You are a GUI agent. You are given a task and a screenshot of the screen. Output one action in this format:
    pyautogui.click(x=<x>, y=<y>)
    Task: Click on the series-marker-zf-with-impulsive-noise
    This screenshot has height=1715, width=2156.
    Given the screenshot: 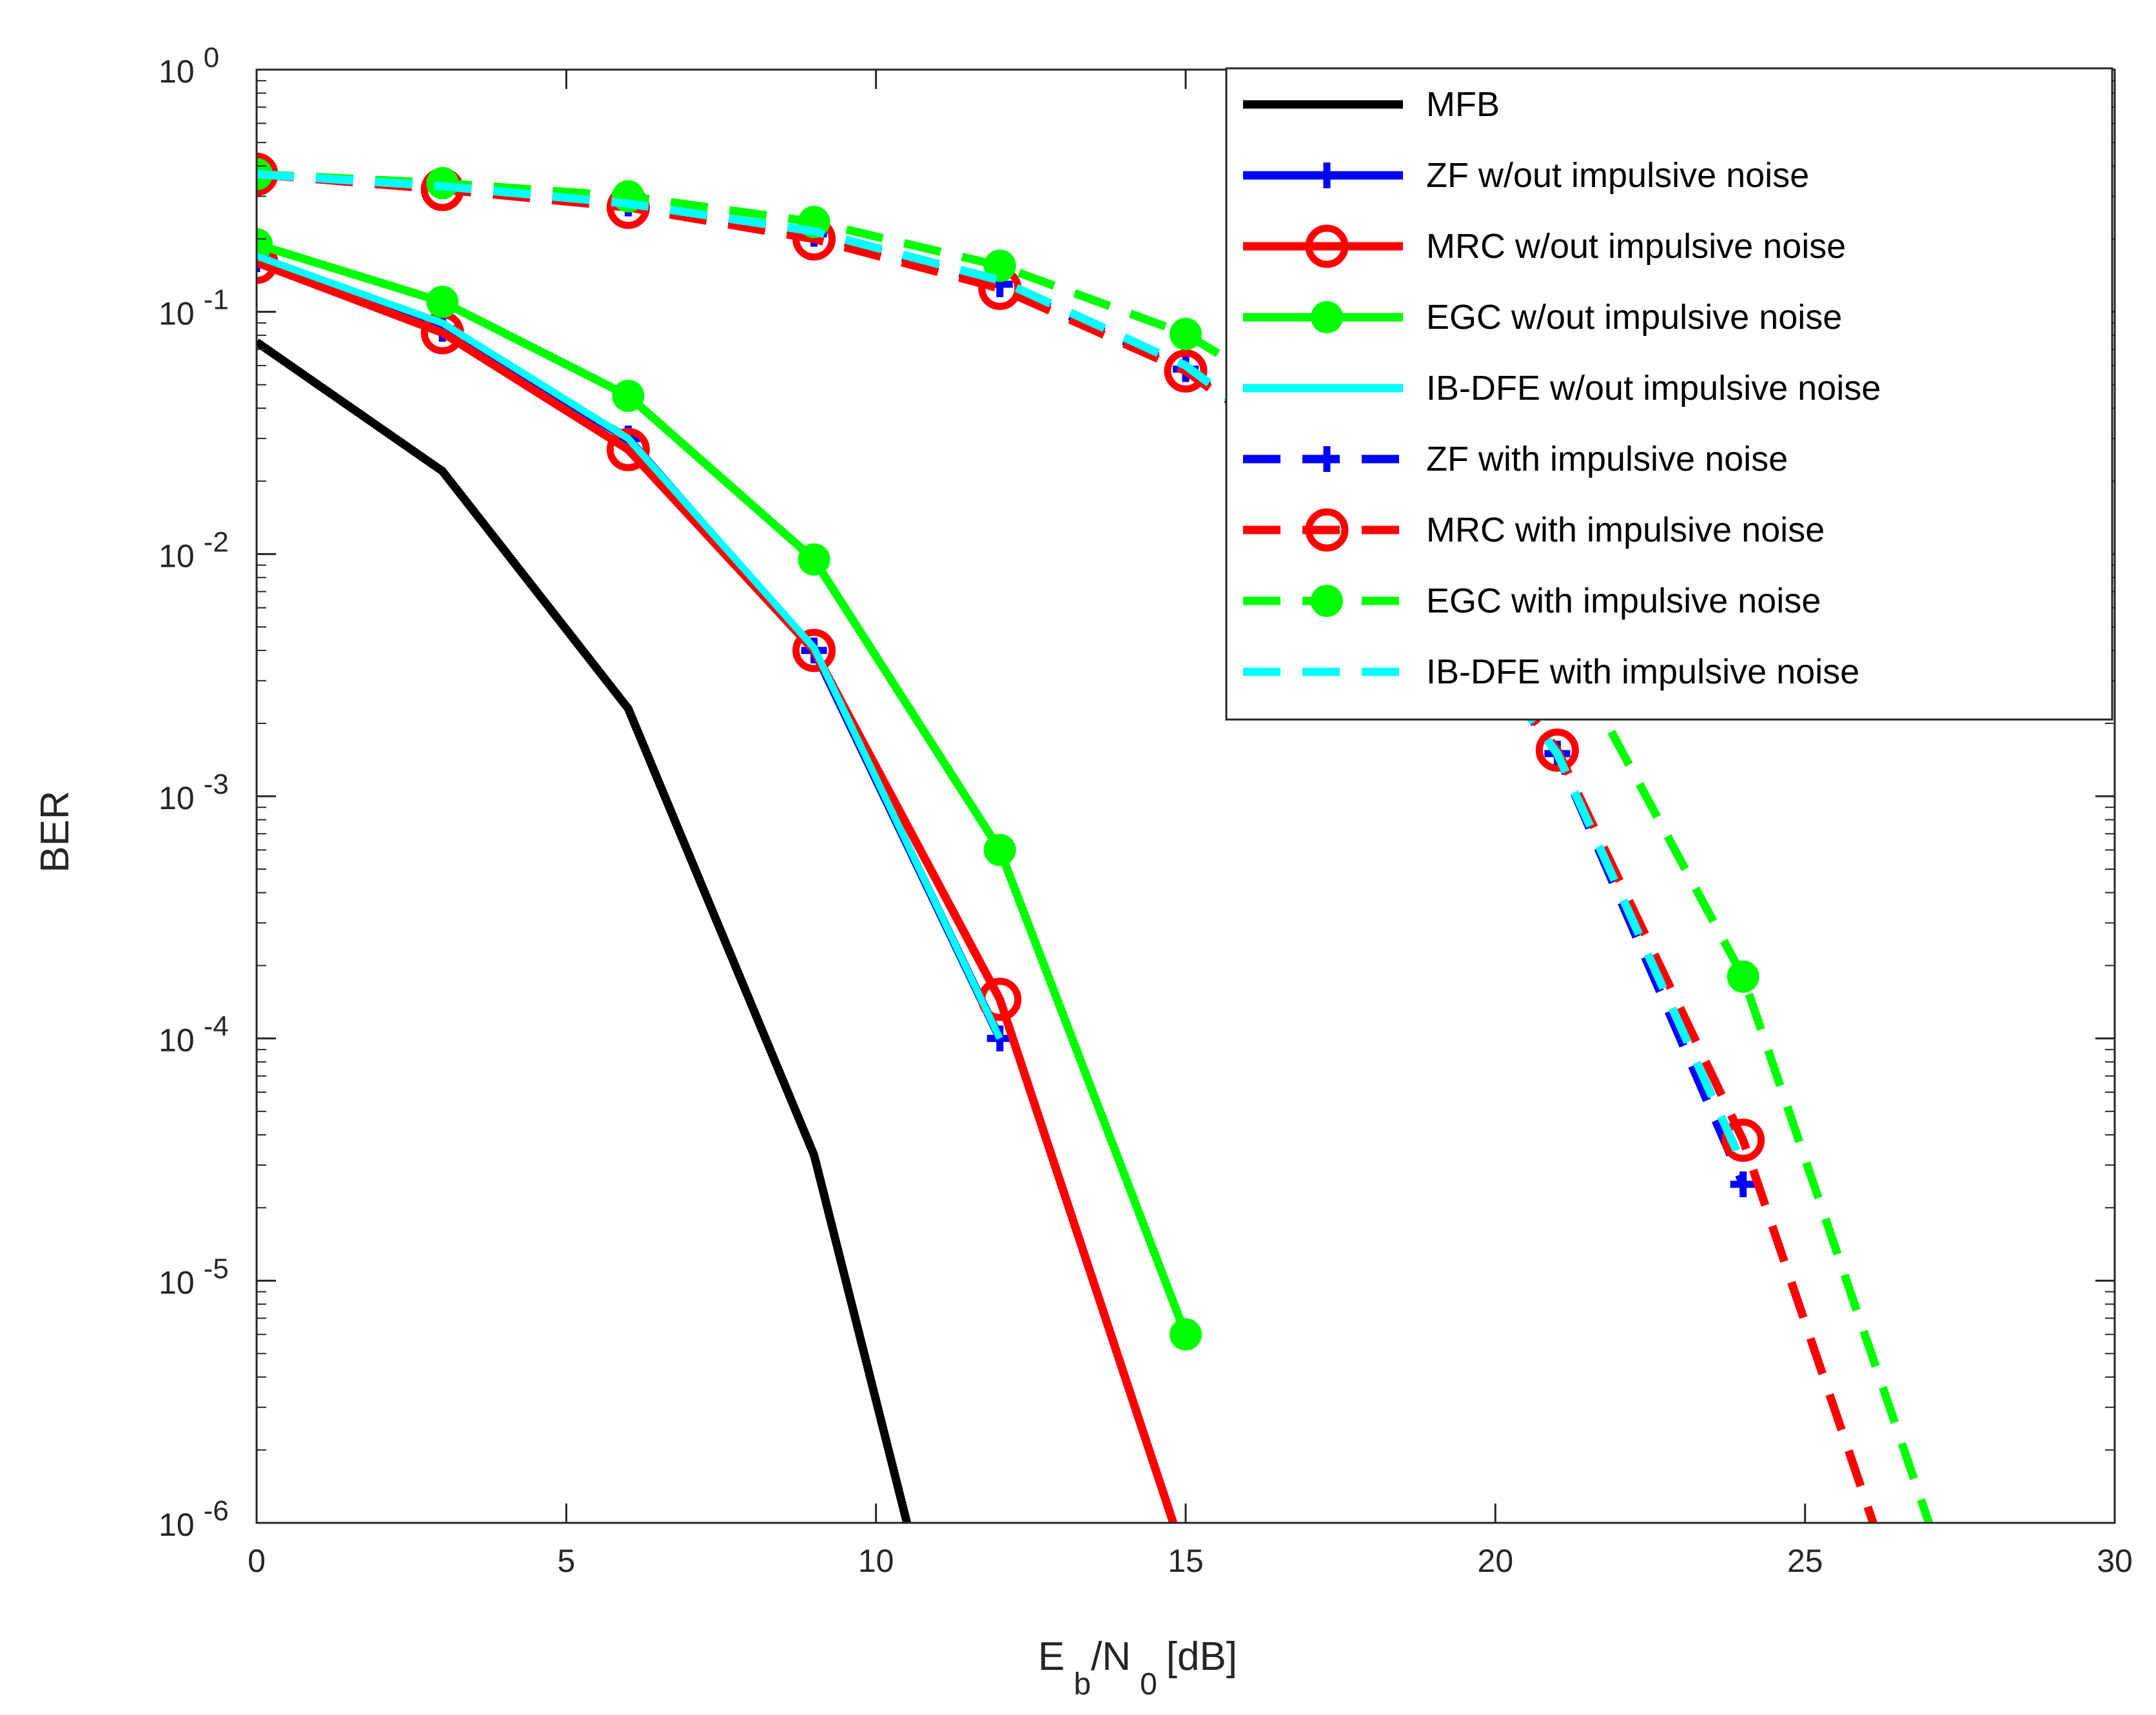 What is the action you would take?
    pyautogui.click(x=1743, y=1184)
    